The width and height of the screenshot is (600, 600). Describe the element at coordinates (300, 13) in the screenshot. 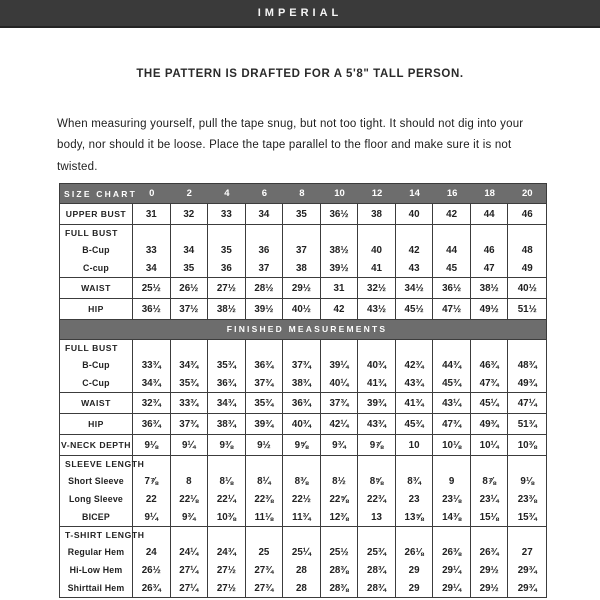

I see `page-title: IMPERIAL` at that location.